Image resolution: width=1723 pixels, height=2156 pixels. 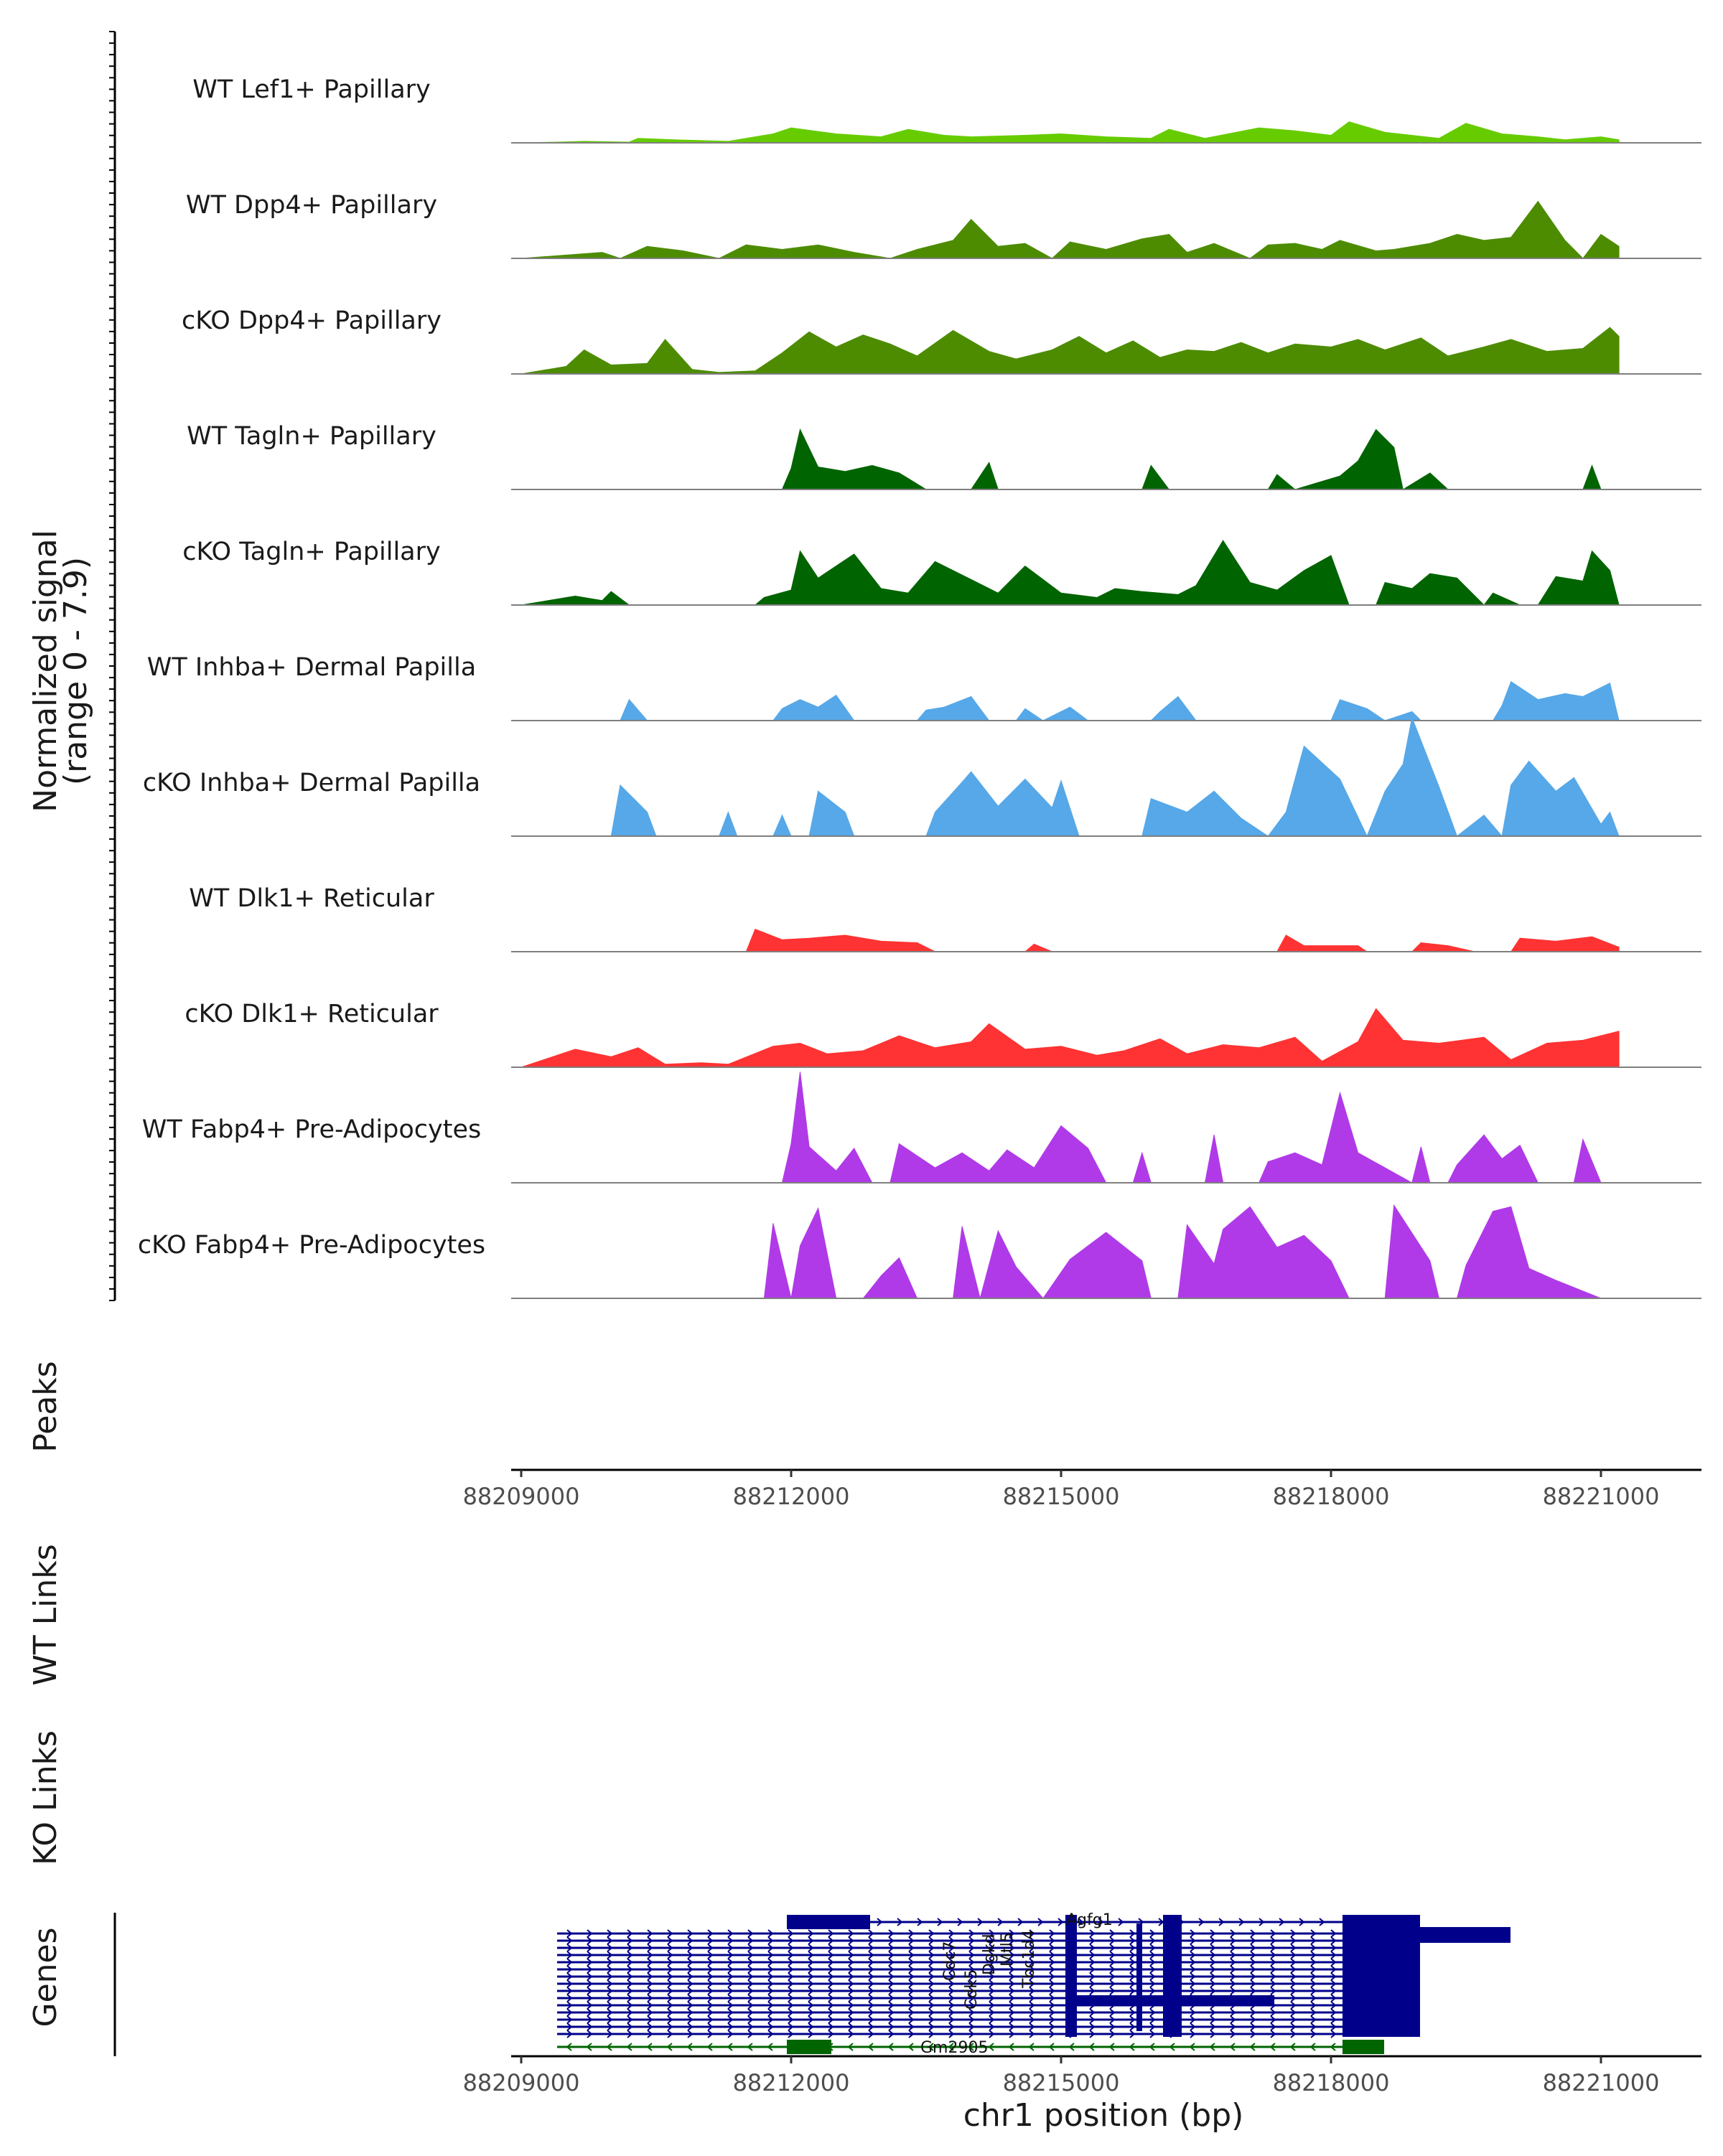 What do you see at coordinates (945, 918) in the screenshot?
I see `track-7: WT Dlk1+ Reticular` at bounding box center [945, 918].